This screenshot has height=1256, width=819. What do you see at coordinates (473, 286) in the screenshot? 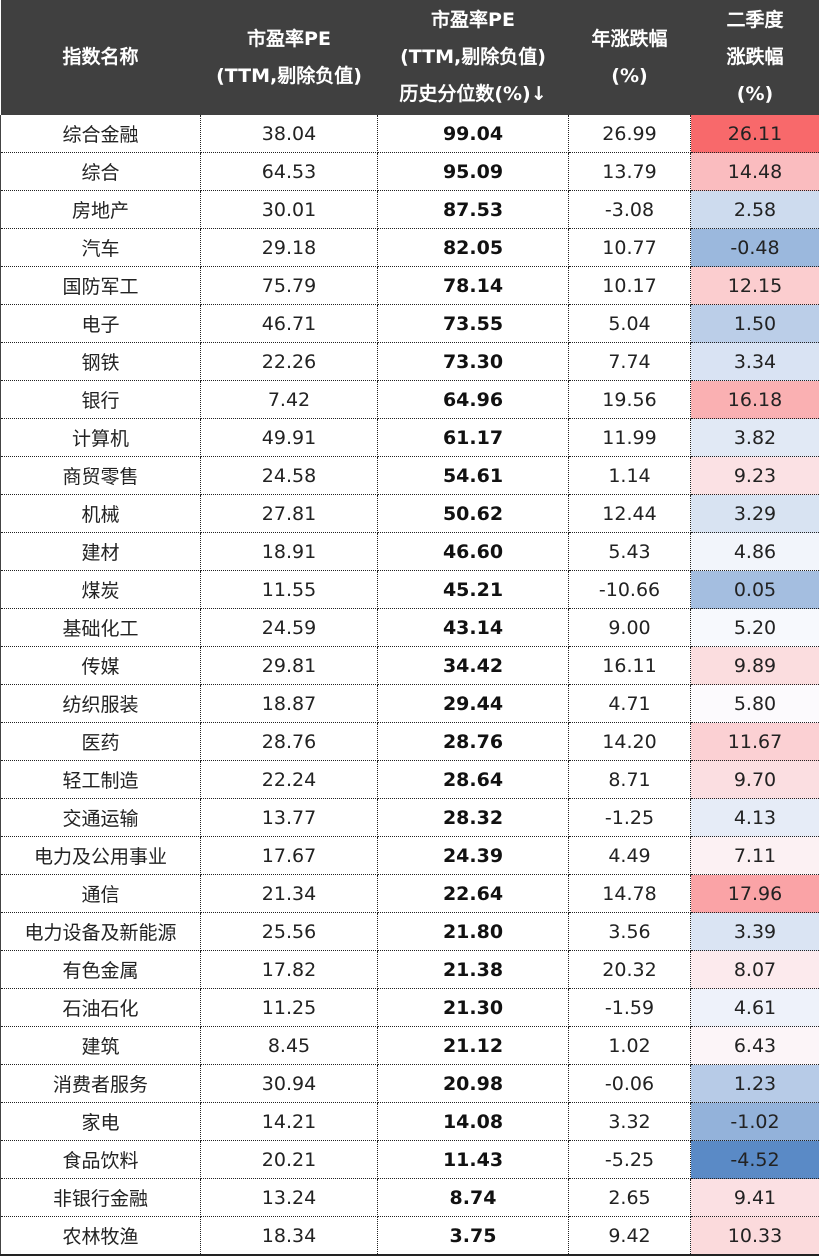
I see `pe-percentile-cell: 78.14` at bounding box center [473, 286].